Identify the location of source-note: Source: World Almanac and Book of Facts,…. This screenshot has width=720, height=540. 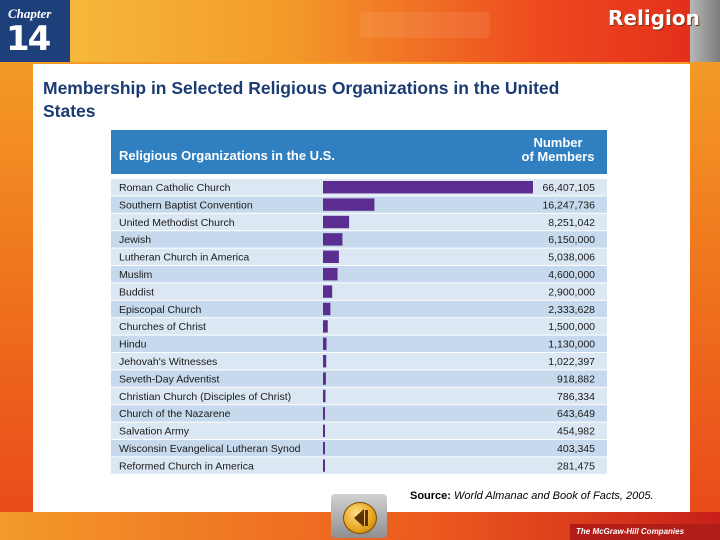
(532, 496).